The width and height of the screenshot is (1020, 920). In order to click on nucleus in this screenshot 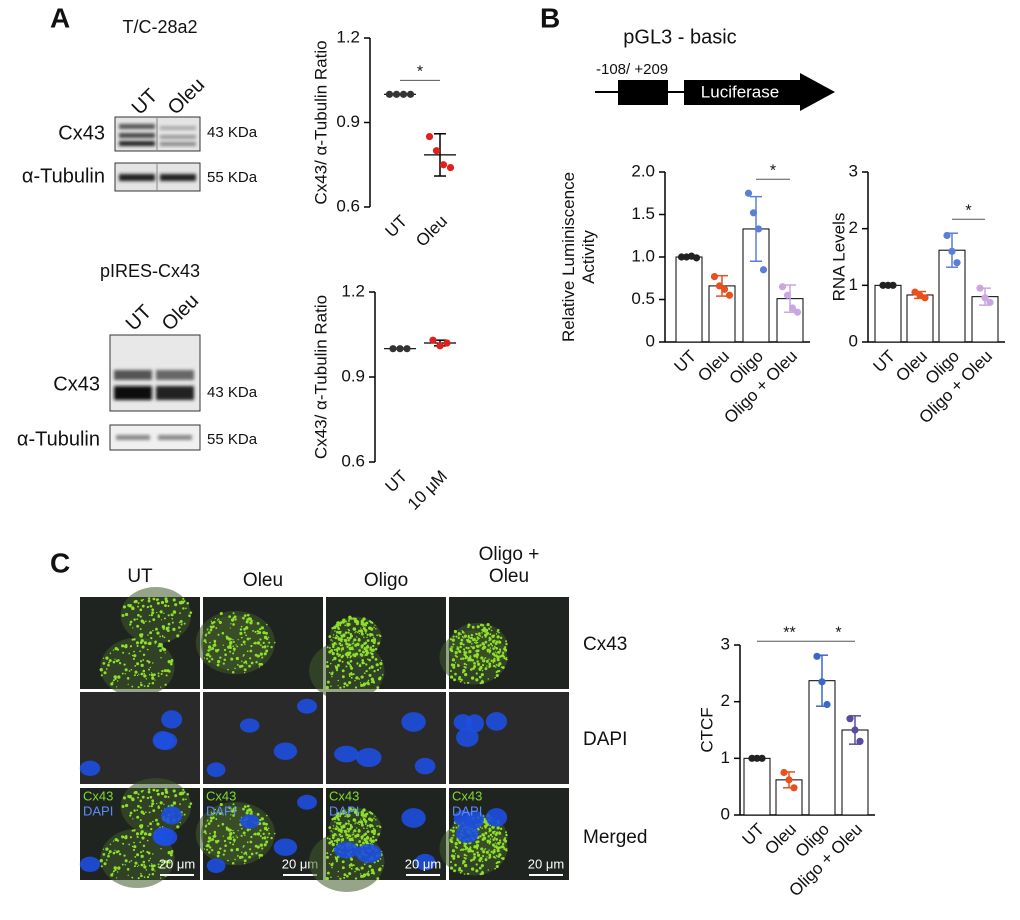, I will do `click(307, 706)`.